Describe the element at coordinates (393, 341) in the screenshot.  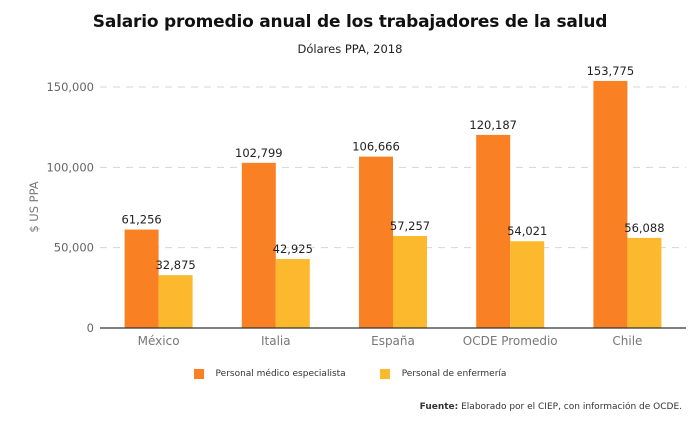
I see `x-tick-label: España` at that location.